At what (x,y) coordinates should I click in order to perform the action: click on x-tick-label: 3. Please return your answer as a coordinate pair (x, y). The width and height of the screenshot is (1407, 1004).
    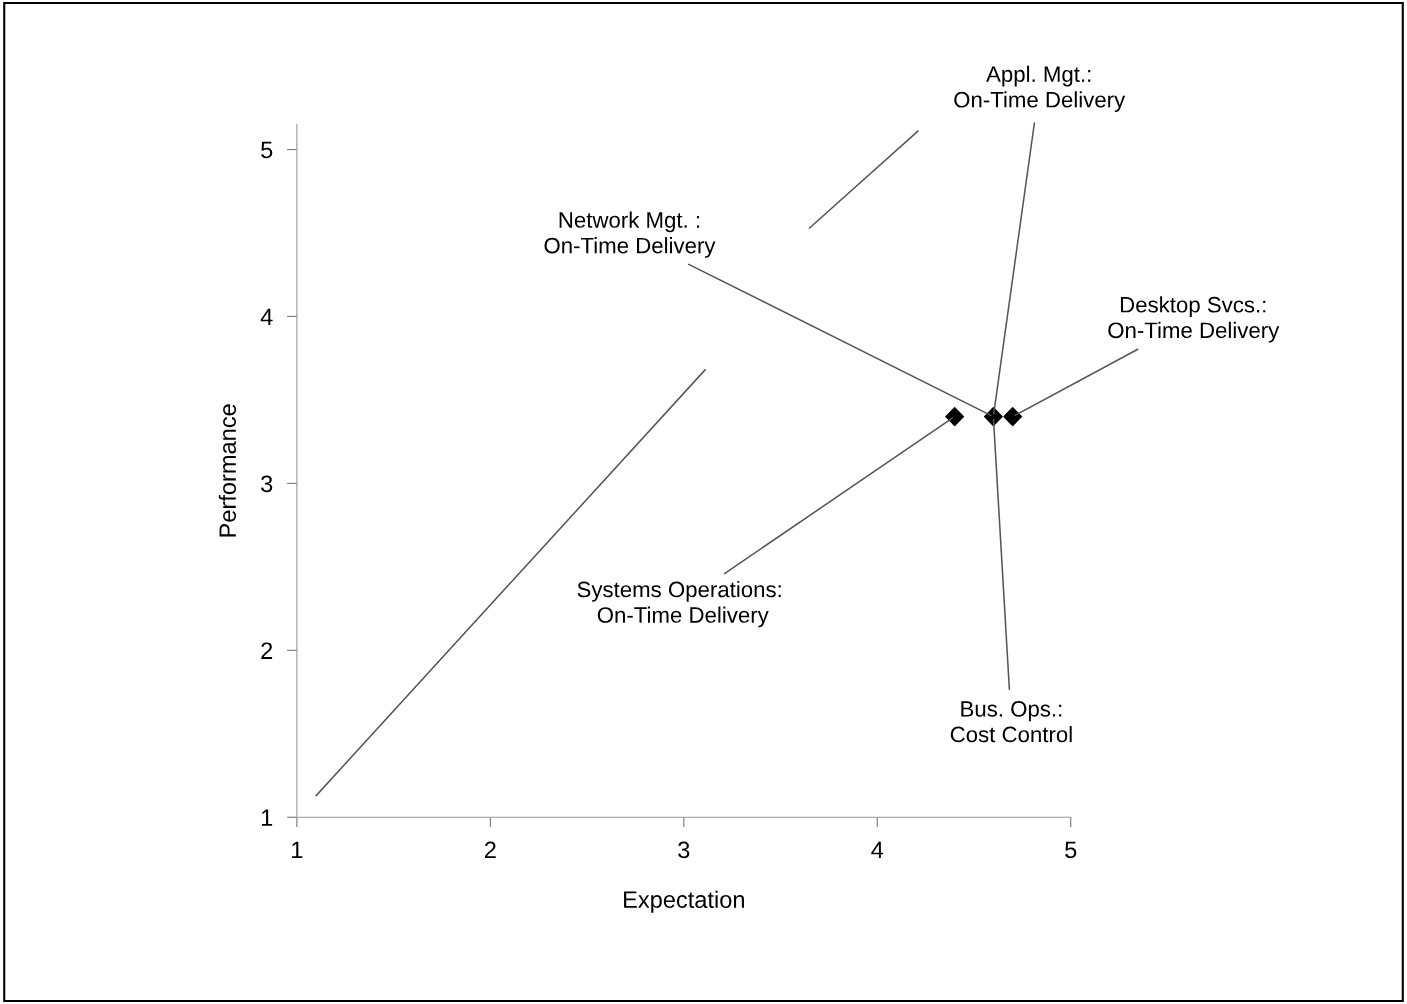
    Looking at the image, I should click on (684, 850).